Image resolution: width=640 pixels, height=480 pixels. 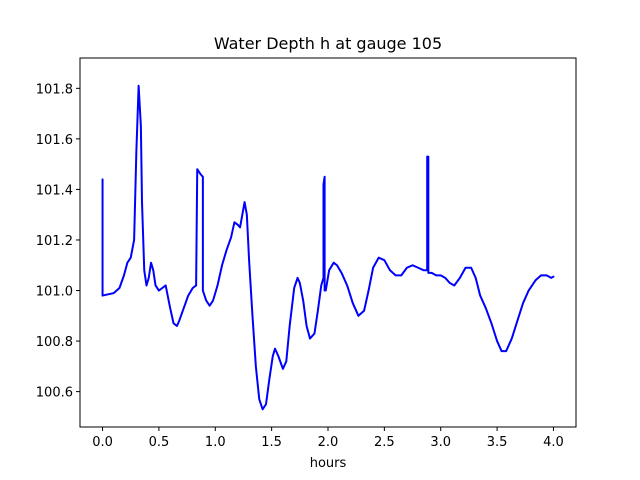 I want to click on chart-title: Water Depth h at gauge 105, so click(x=328, y=43).